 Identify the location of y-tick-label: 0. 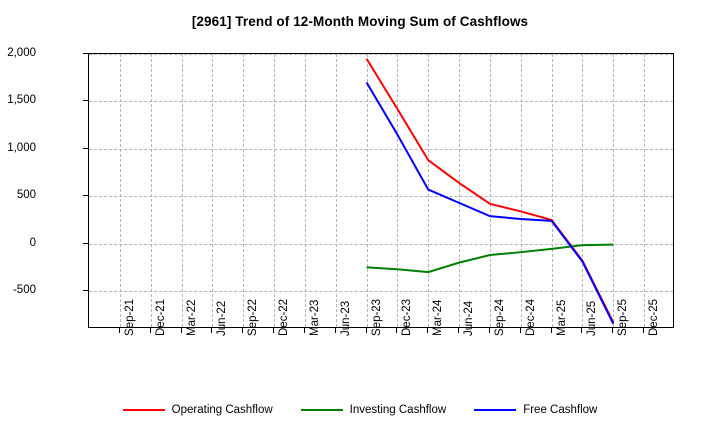
(32, 242).